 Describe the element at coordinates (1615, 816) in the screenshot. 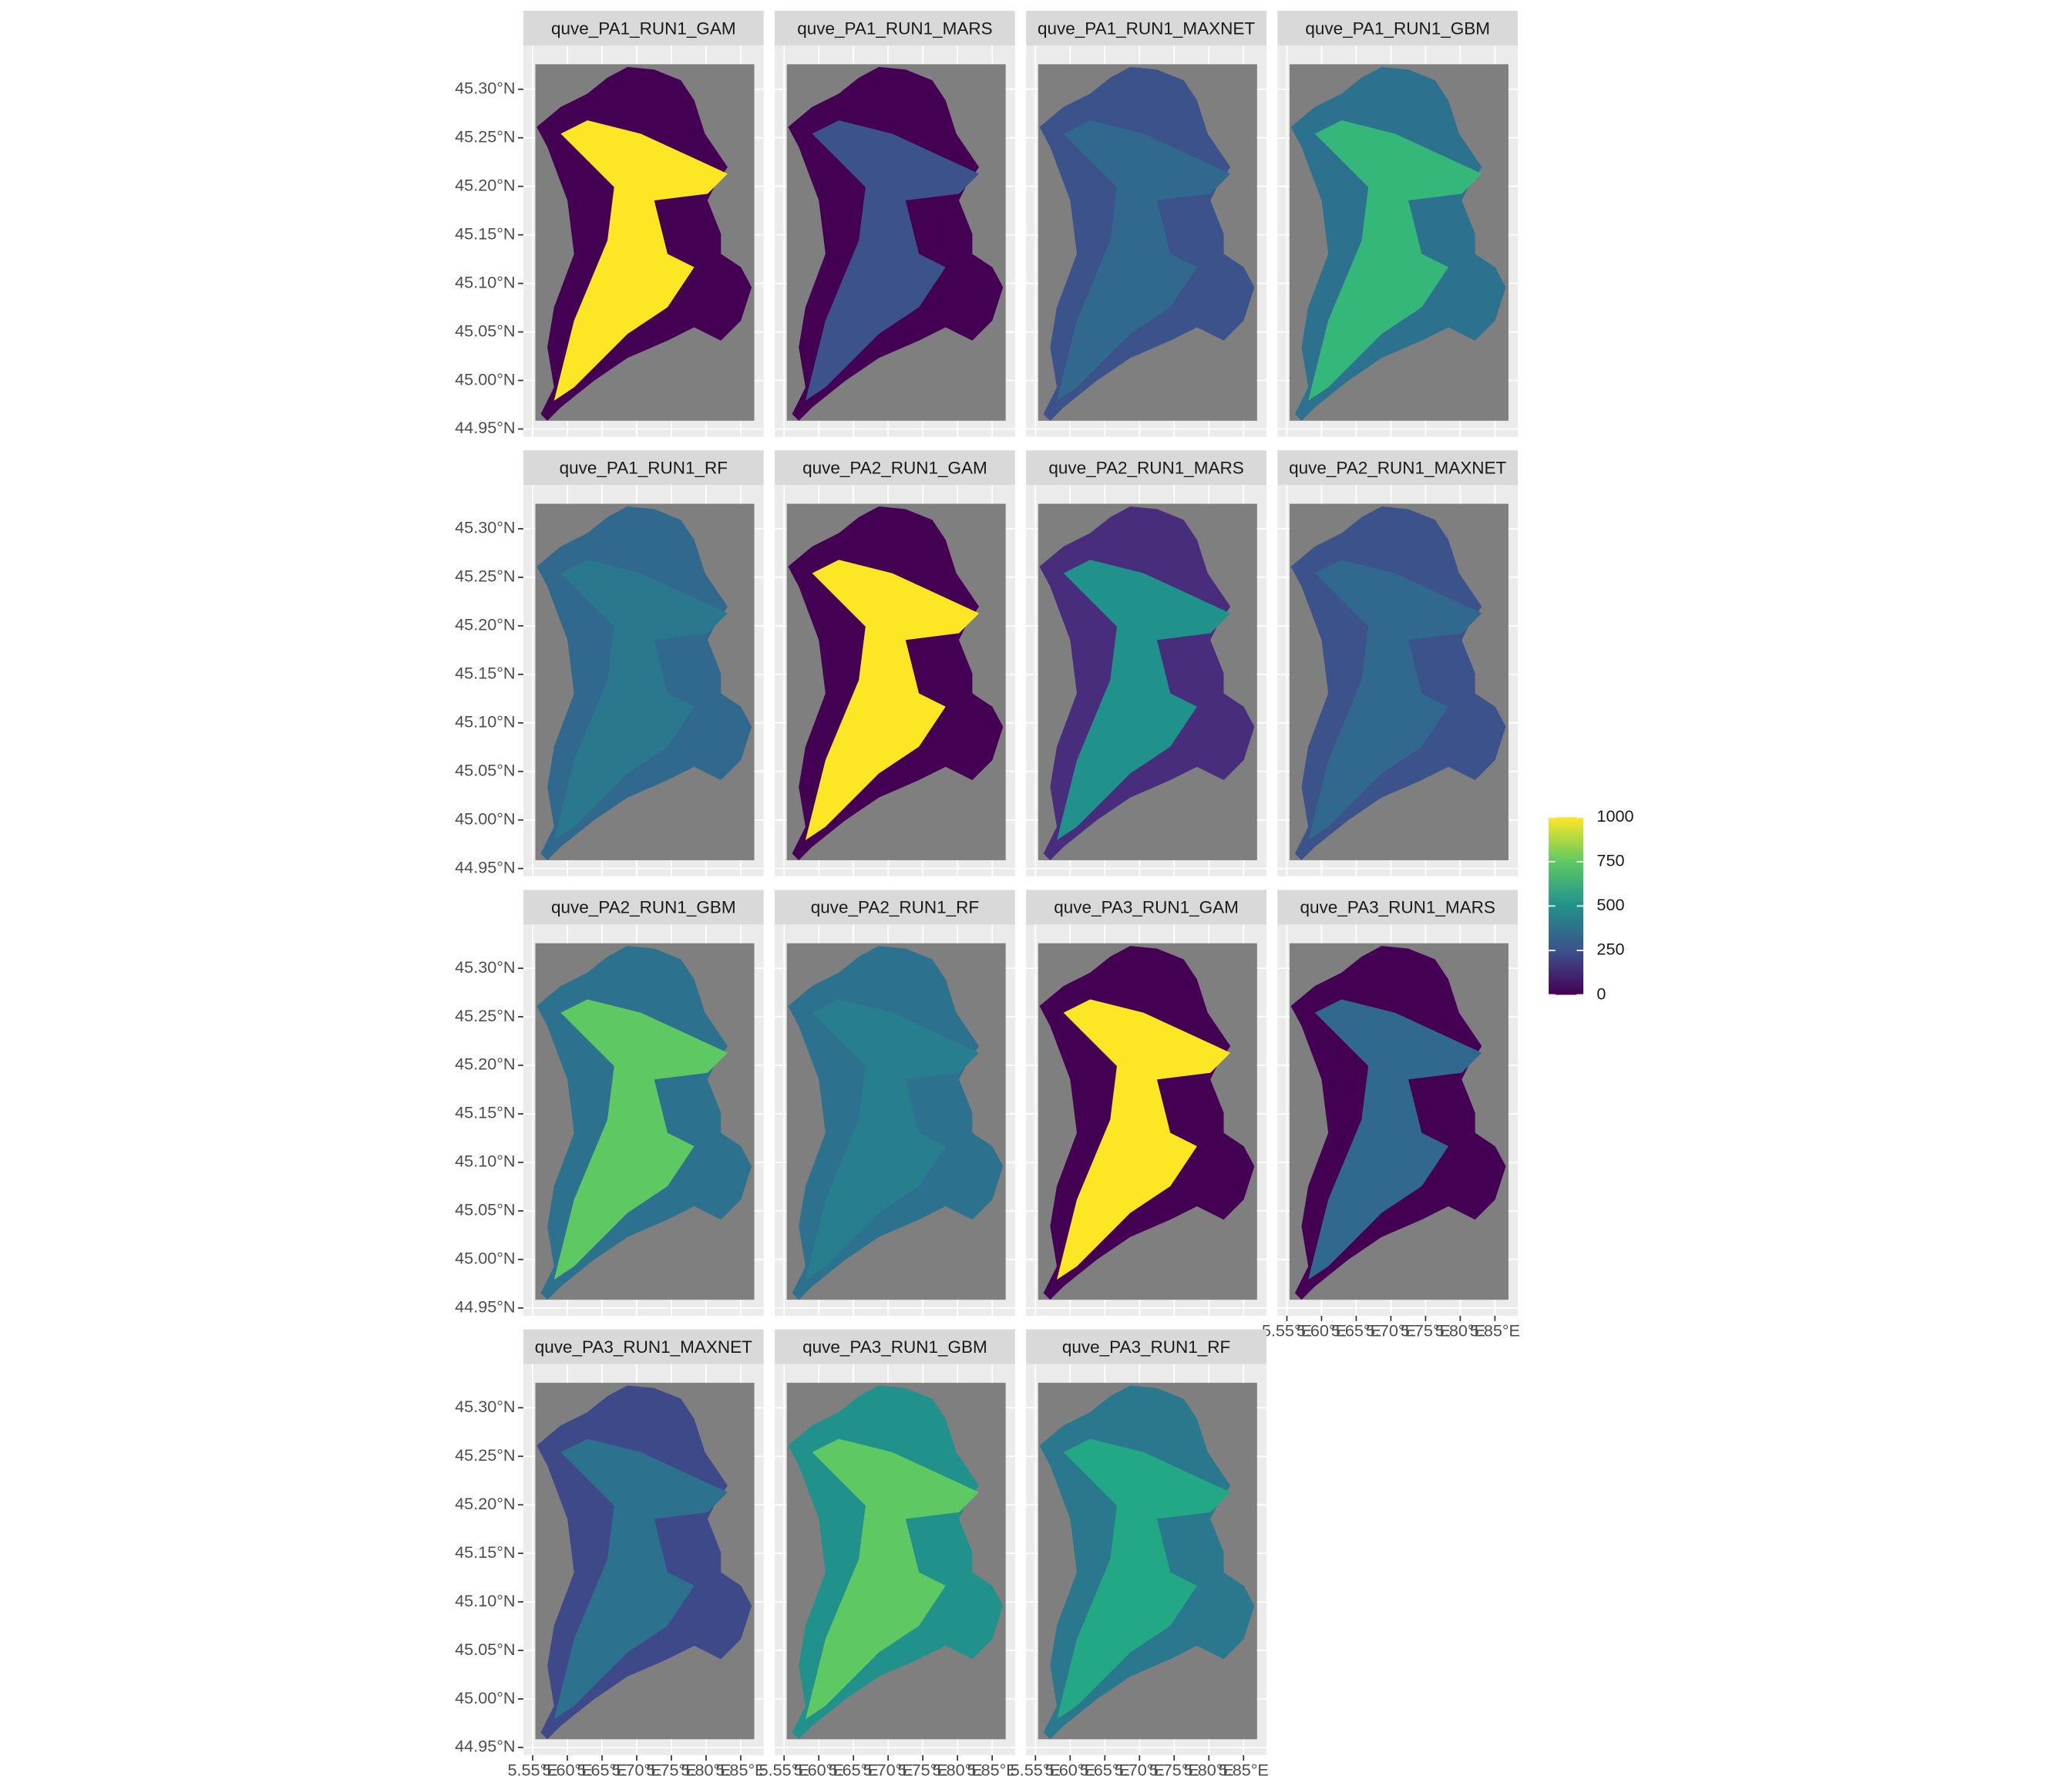

I see `legend-label: 1000` at that location.